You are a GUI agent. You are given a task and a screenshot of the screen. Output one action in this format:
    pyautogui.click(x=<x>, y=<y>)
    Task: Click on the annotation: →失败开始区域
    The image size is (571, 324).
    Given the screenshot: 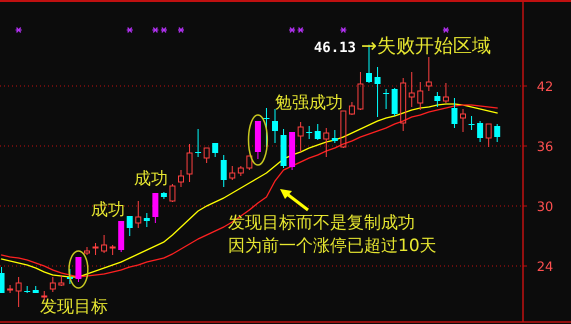 What is the action you would take?
    pyautogui.click(x=426, y=46)
    